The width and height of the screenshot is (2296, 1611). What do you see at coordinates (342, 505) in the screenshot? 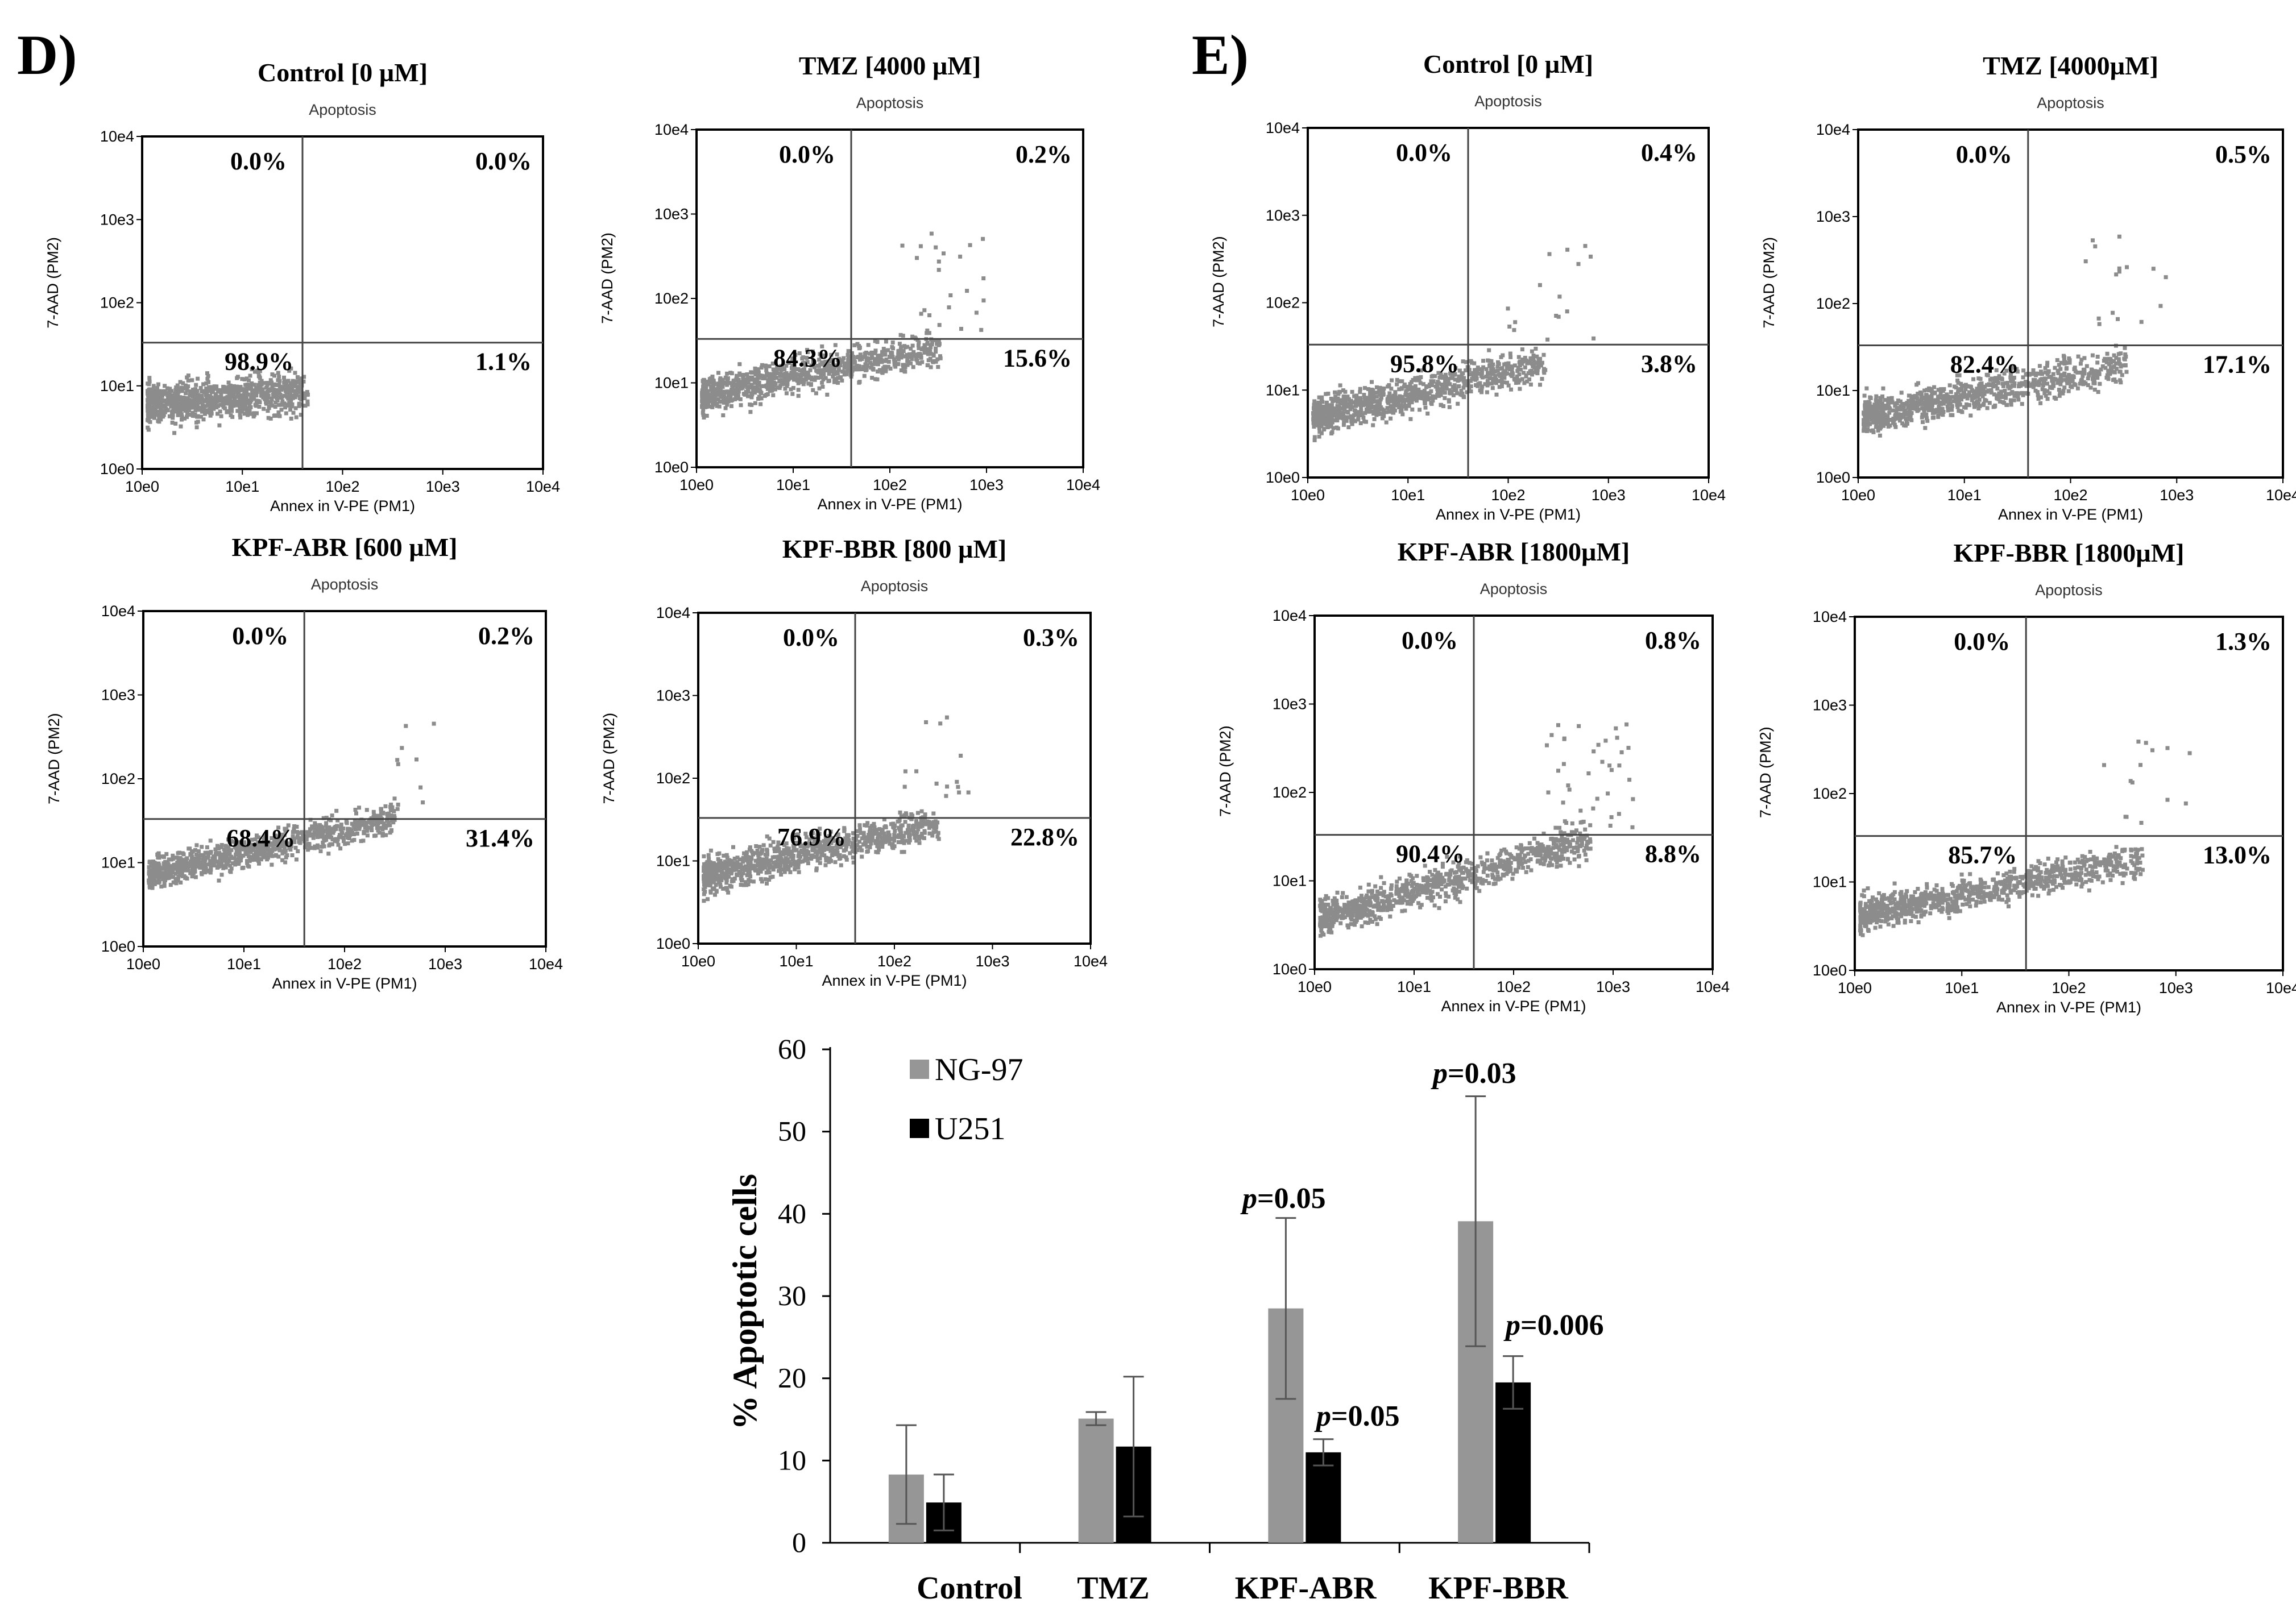
I see `x-axis-label: Annex in V-PE (PM1)` at bounding box center [342, 505].